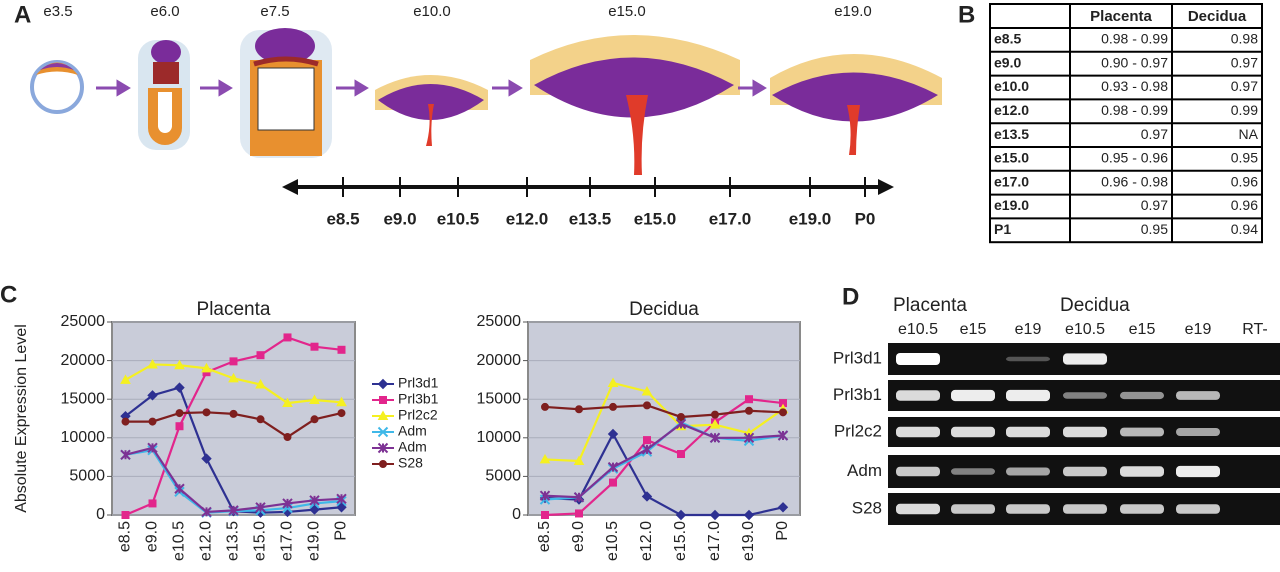 The height and width of the screenshot is (572, 1280). I want to click on gel-lane-label: RT-, so click(1254, 329).